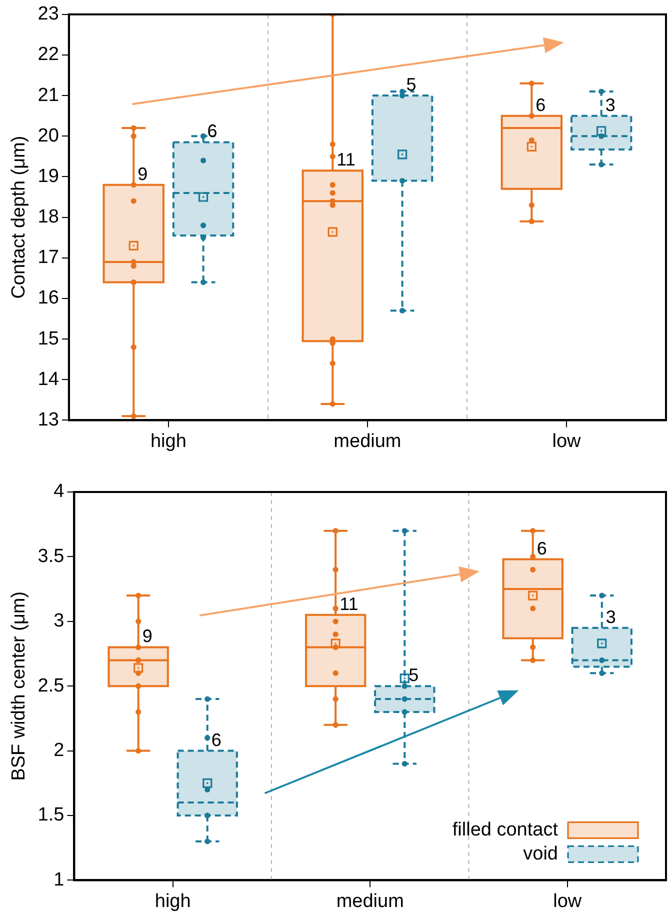 This screenshot has height=920, width=670. What do you see at coordinates (49, 379) in the screenshot?
I see `y-tick-label: 14` at bounding box center [49, 379].